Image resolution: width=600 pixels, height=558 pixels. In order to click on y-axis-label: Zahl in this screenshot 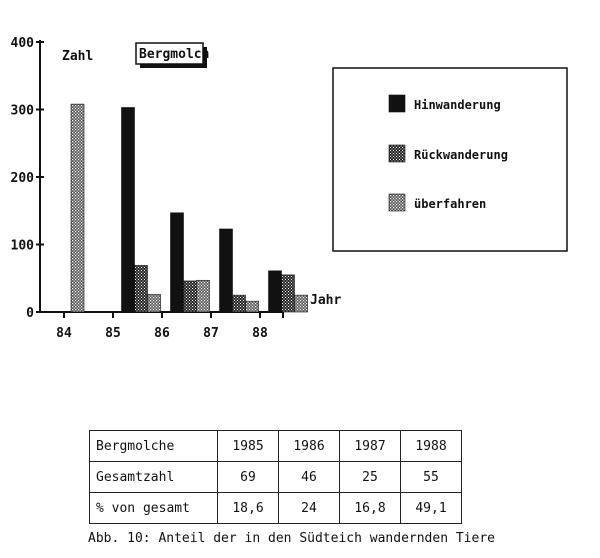, I will do `click(77, 56)`.